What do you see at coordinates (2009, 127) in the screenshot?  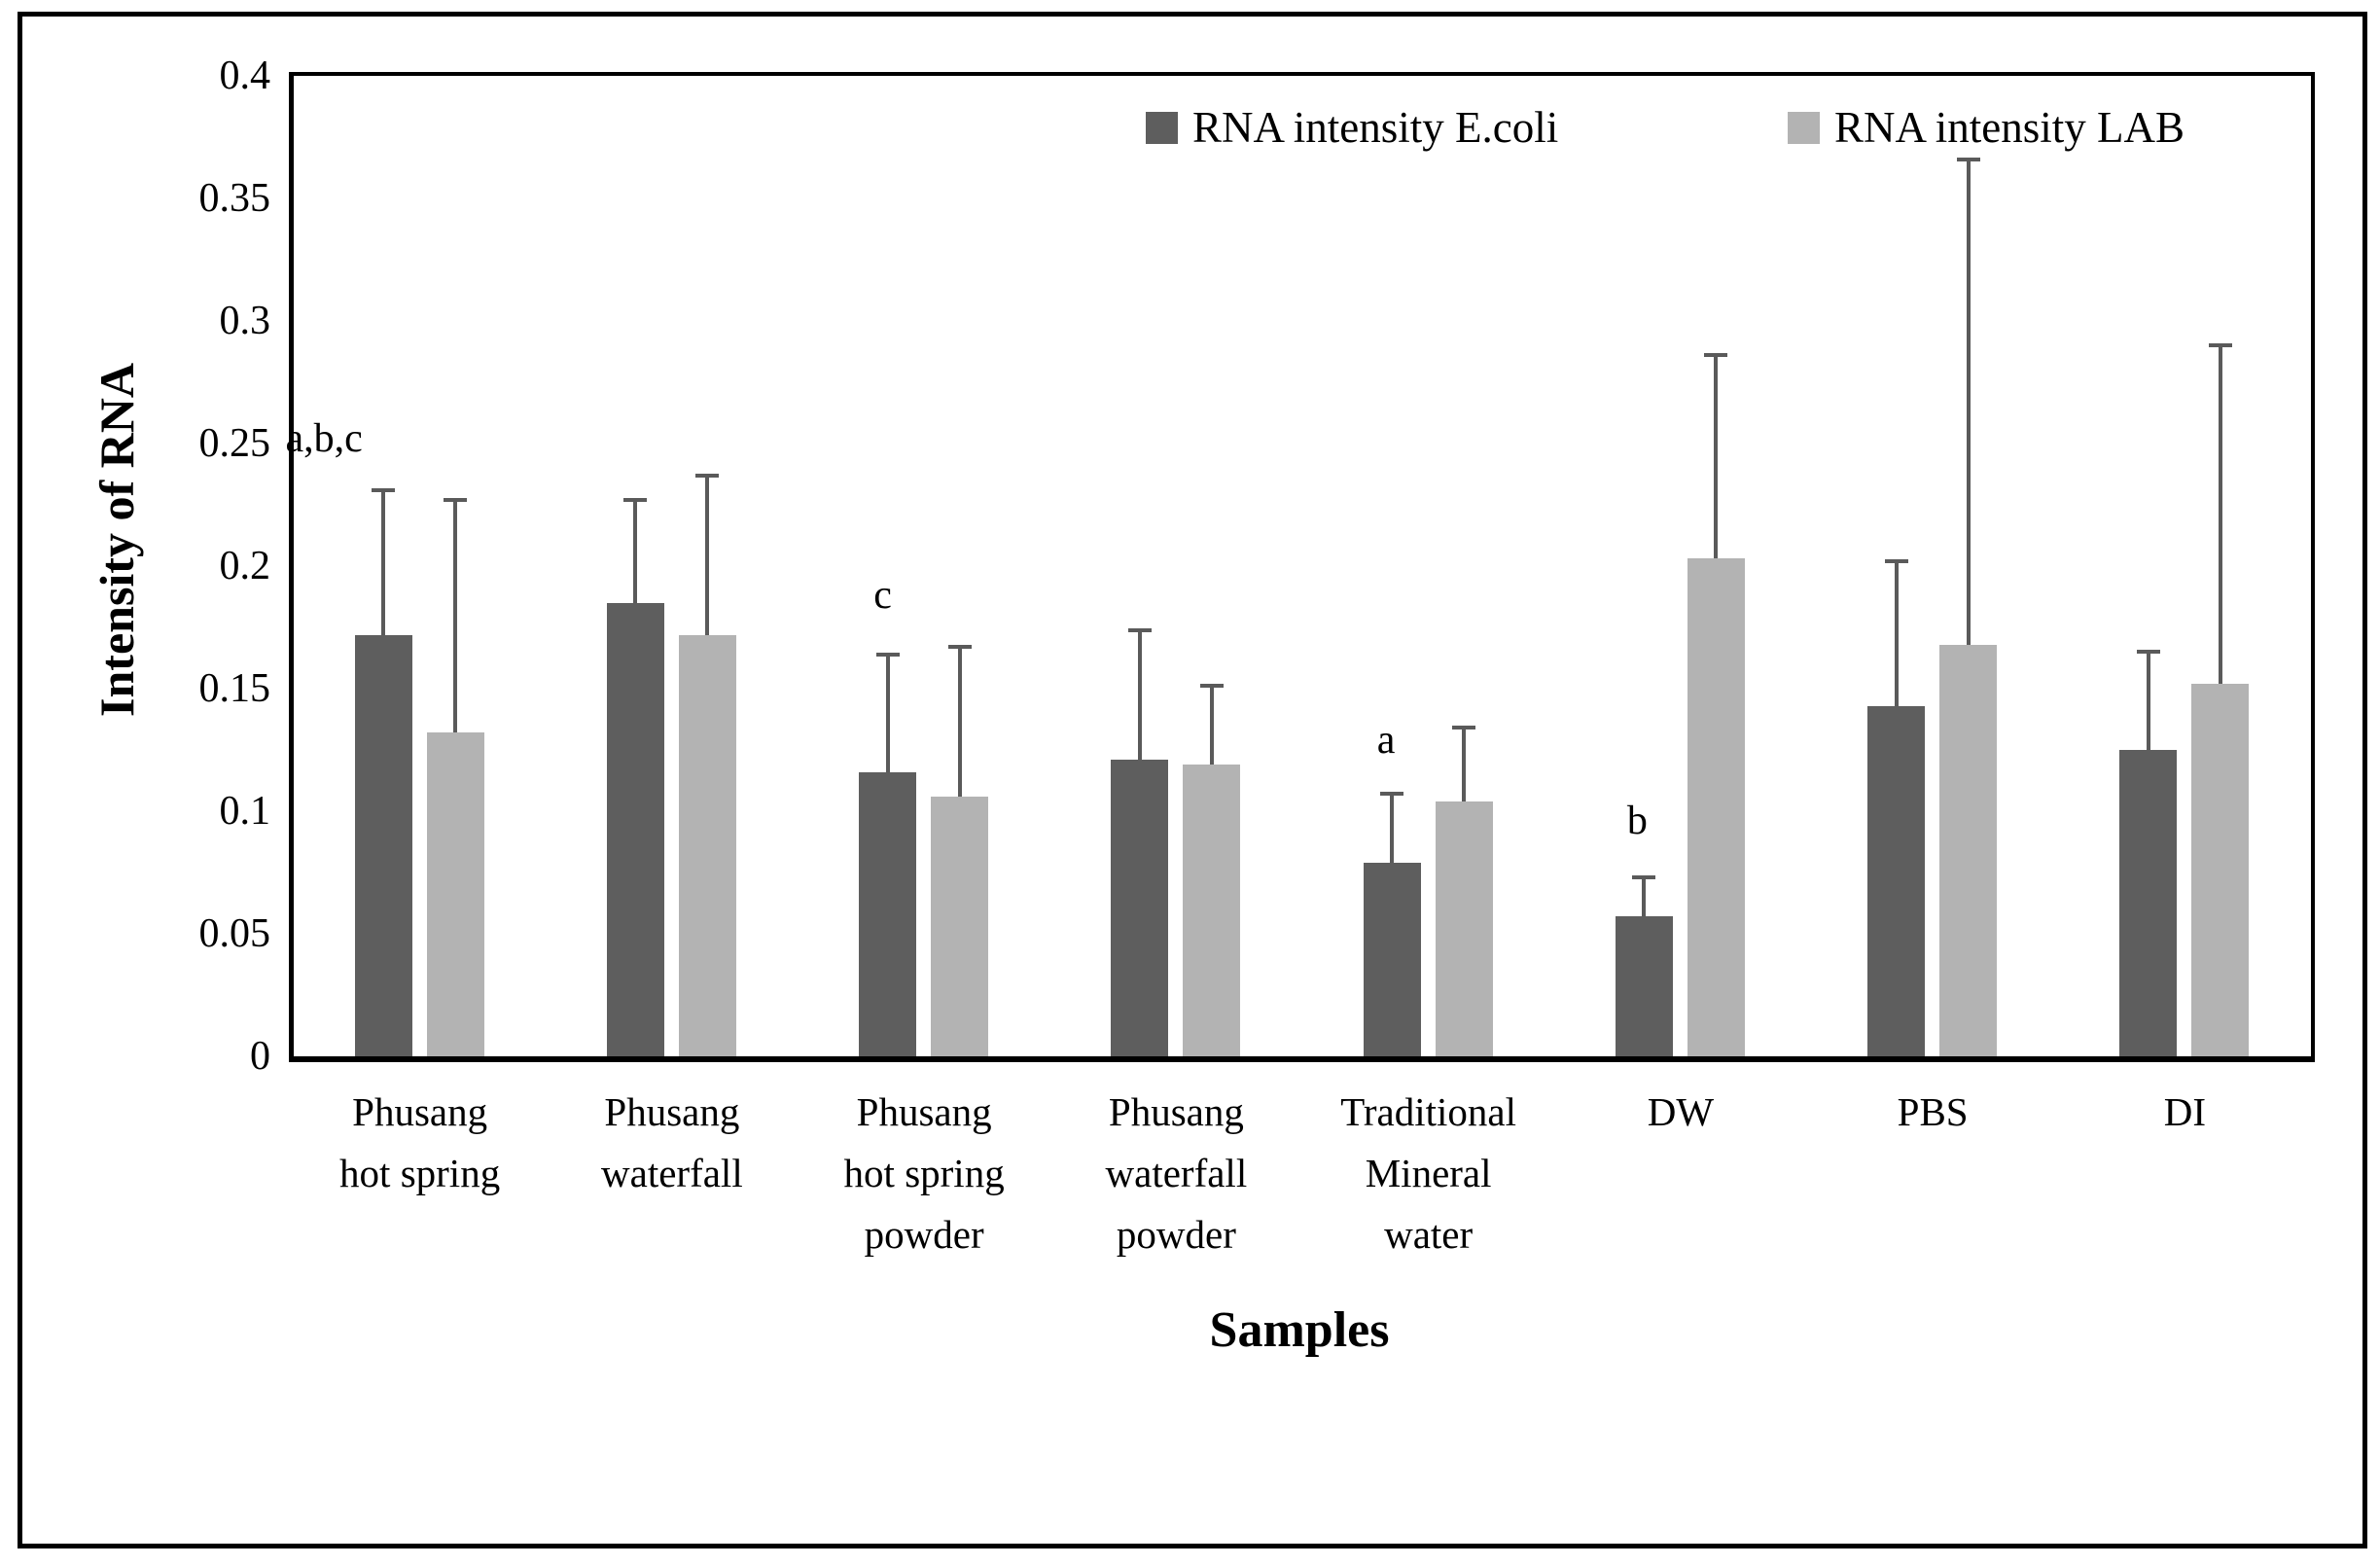 I see `legend-label-lab: RNA intensity LAB` at bounding box center [2009, 127].